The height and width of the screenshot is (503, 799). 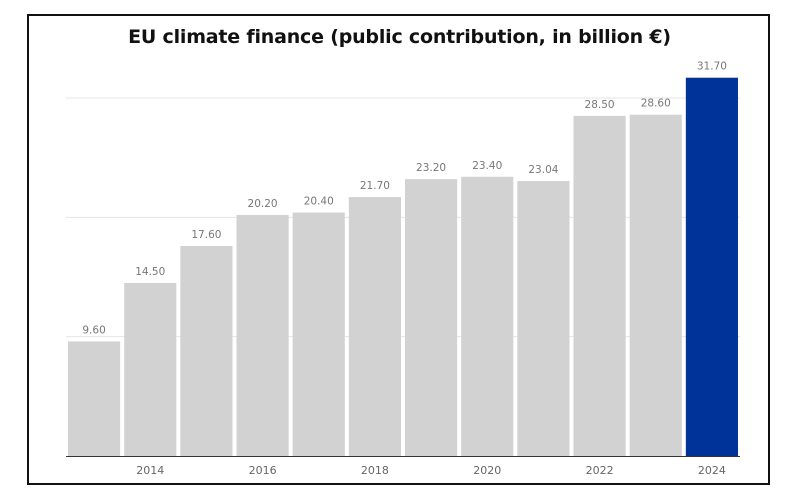 What do you see at coordinates (655, 285) in the screenshot?
I see `bar-2023` at bounding box center [655, 285].